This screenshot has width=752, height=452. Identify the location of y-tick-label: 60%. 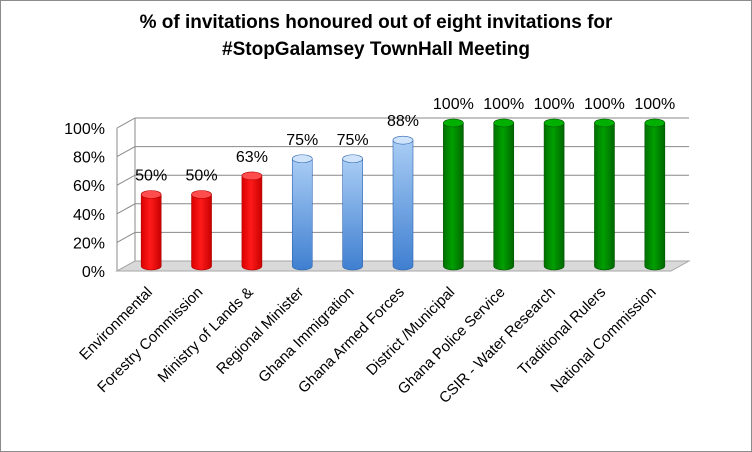
(89, 186).